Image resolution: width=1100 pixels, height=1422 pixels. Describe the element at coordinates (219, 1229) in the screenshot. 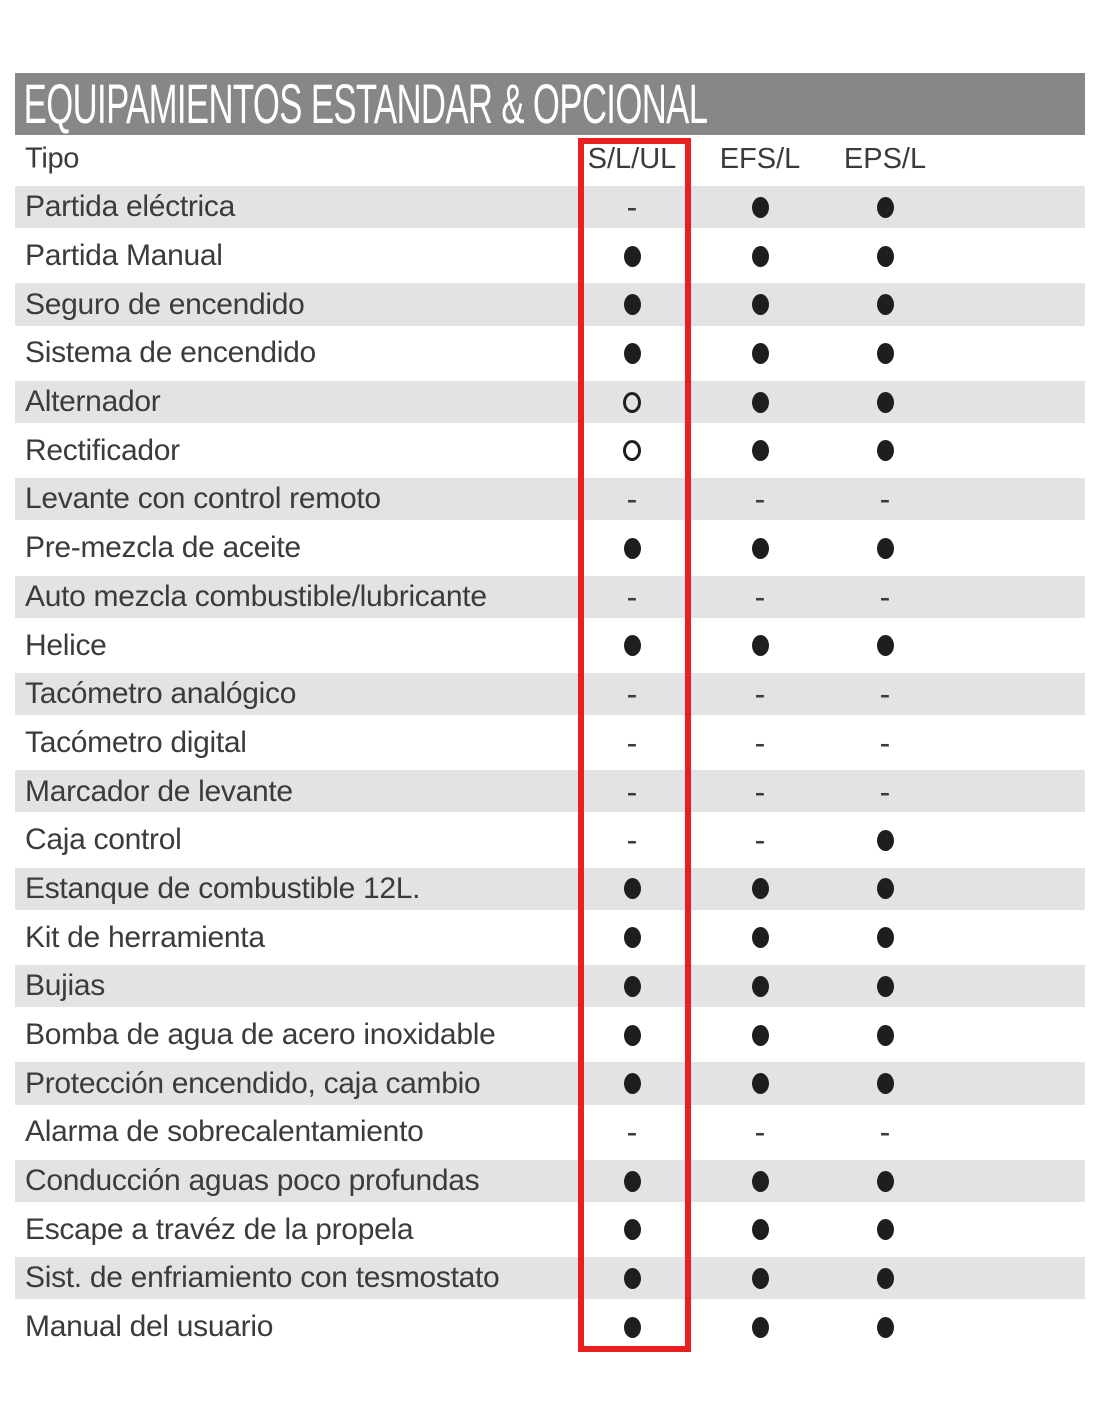

I see `row-label: Escape a travéz de la propela` at that location.